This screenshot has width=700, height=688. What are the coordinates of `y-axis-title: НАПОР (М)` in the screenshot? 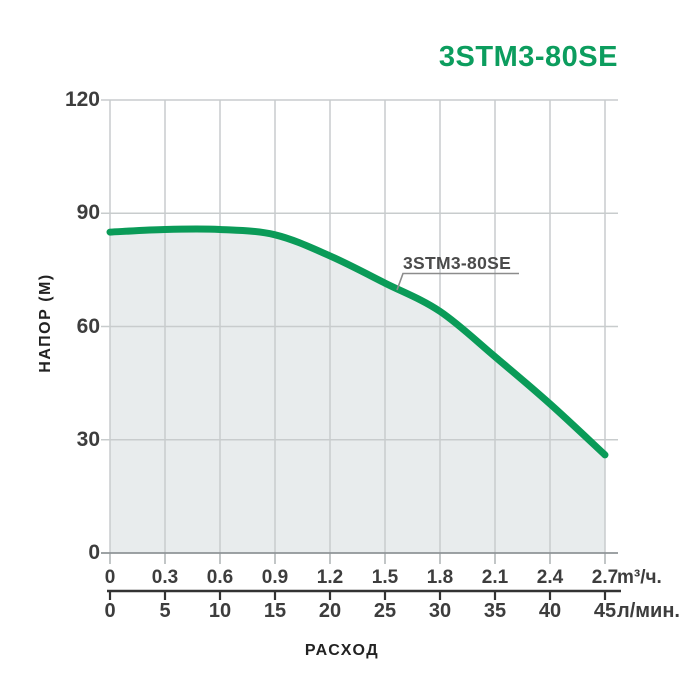 It's located at (45, 323).